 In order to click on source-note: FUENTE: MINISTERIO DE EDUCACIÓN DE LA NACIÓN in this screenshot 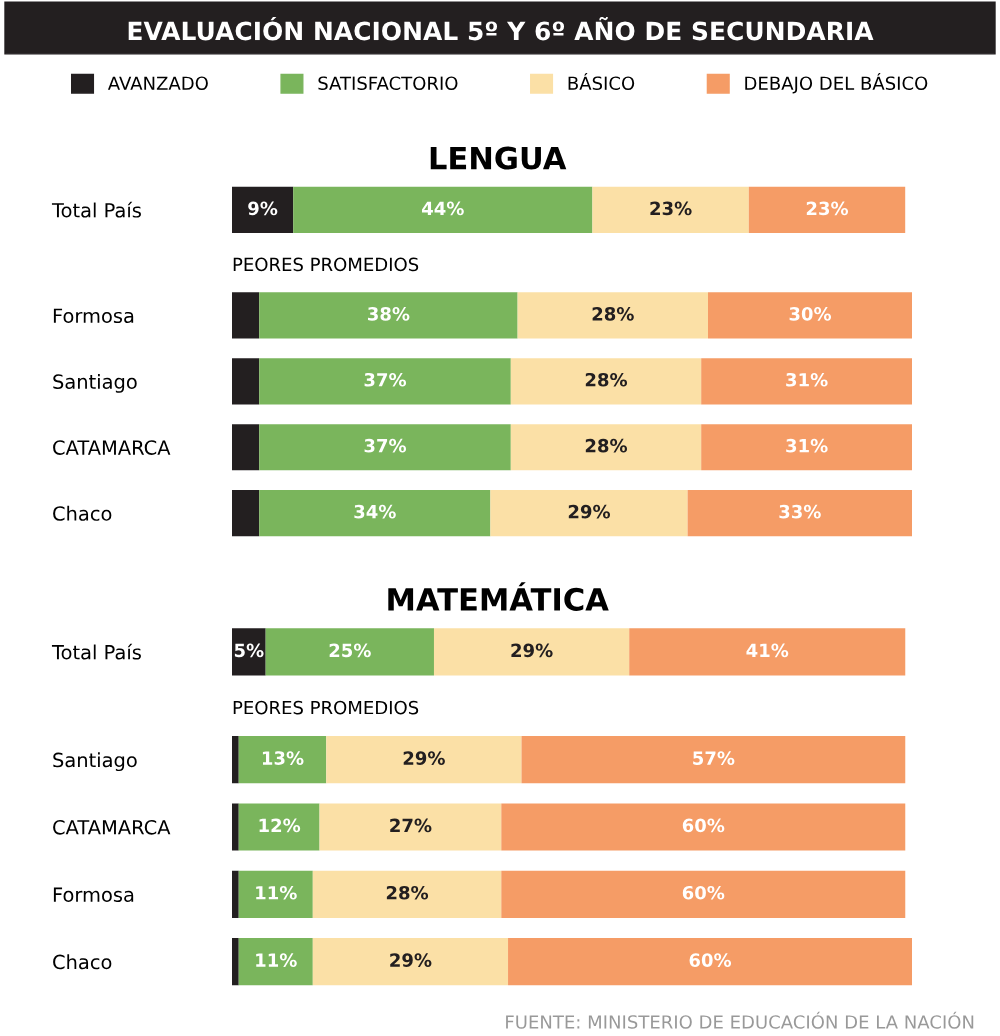, I will do `click(740, 1020)`.